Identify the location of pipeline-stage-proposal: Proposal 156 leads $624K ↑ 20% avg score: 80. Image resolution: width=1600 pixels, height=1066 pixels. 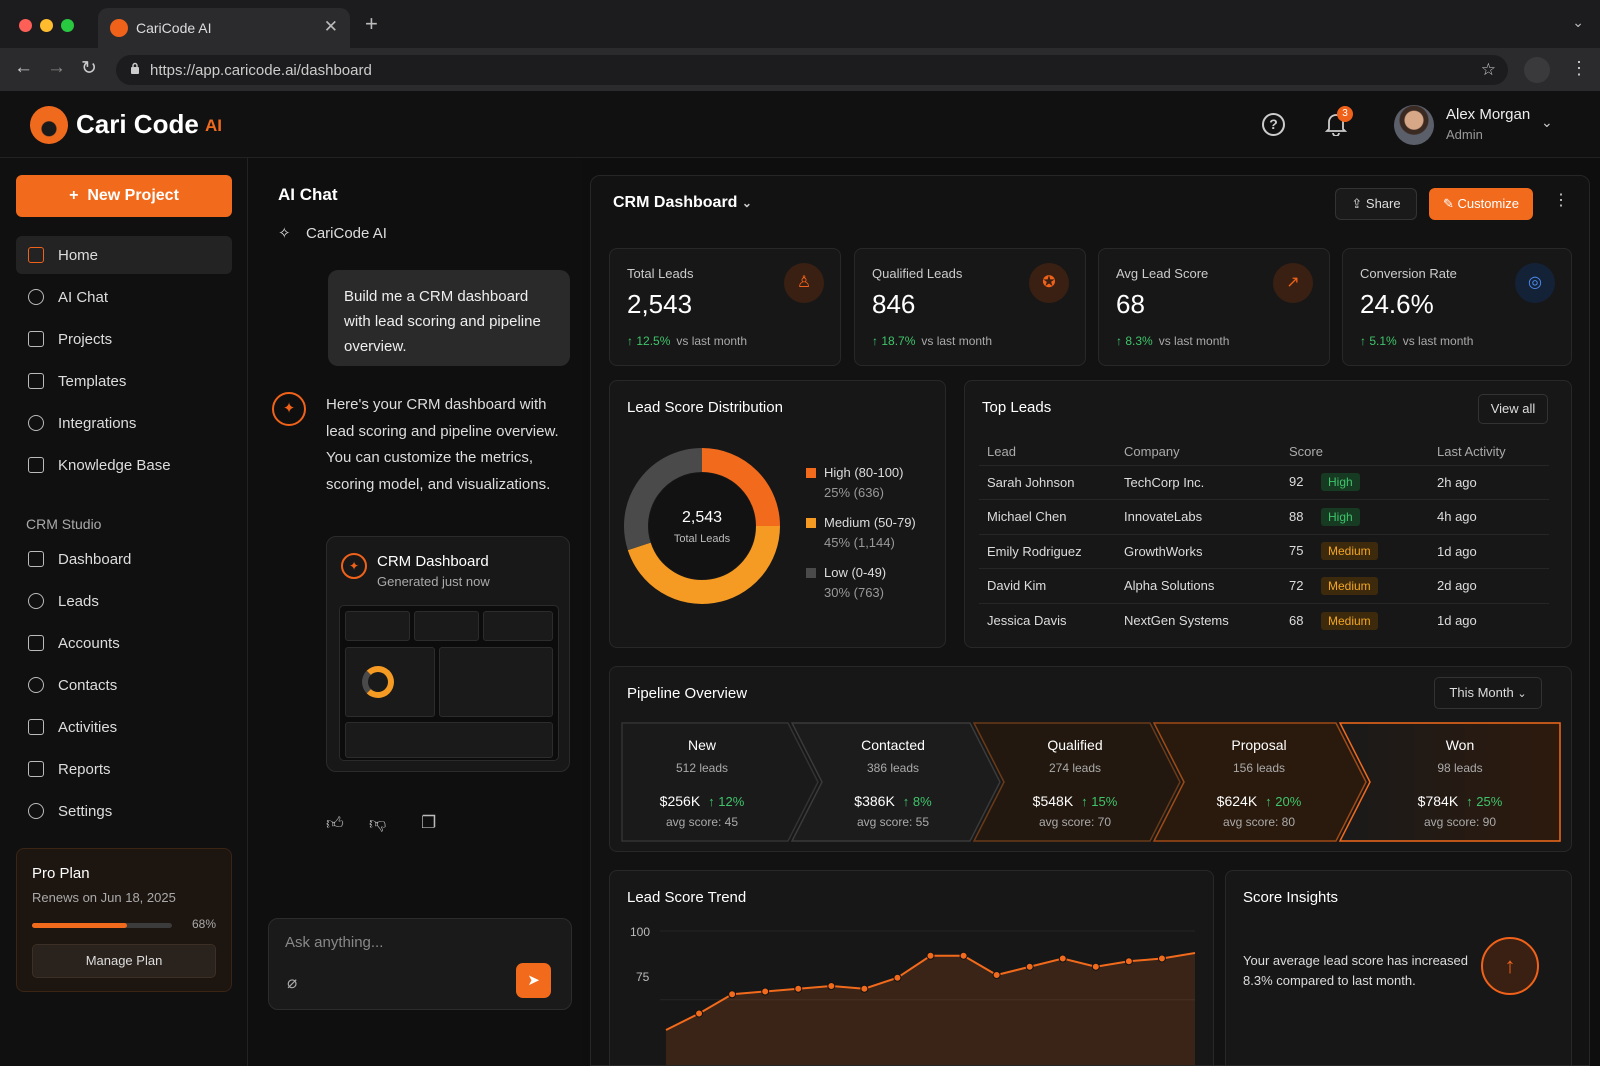
(1259, 781).